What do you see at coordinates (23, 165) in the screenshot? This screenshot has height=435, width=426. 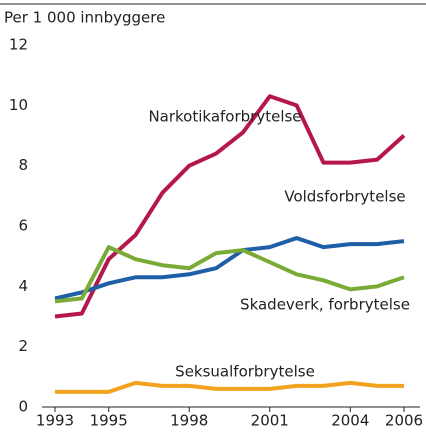 I see `y-tick-label: 8` at bounding box center [23, 165].